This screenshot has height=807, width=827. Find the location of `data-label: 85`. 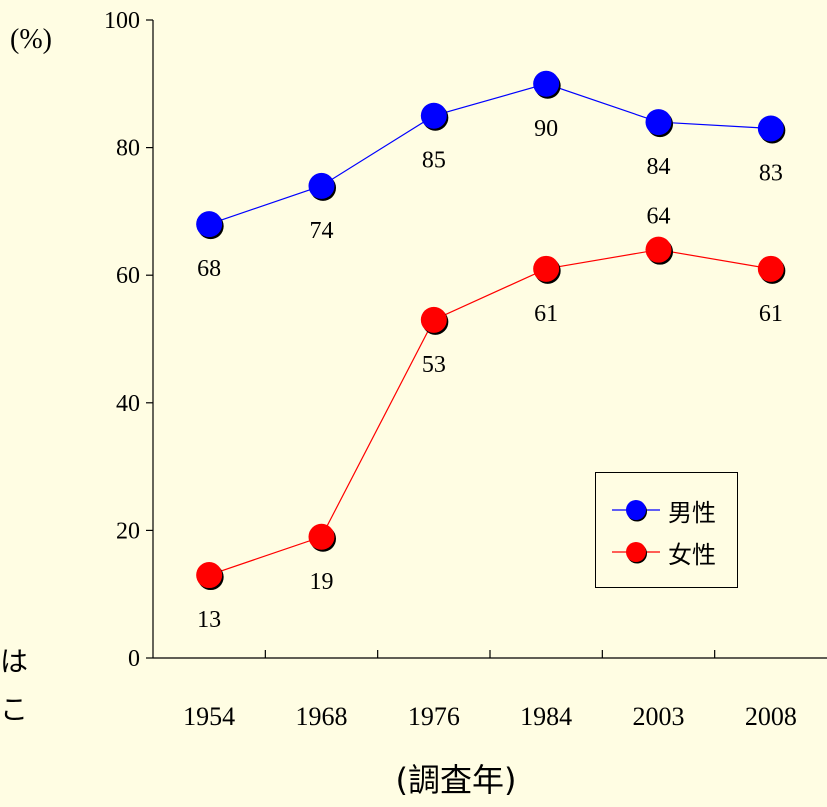

data-label: 85 is located at coordinates (434, 161).